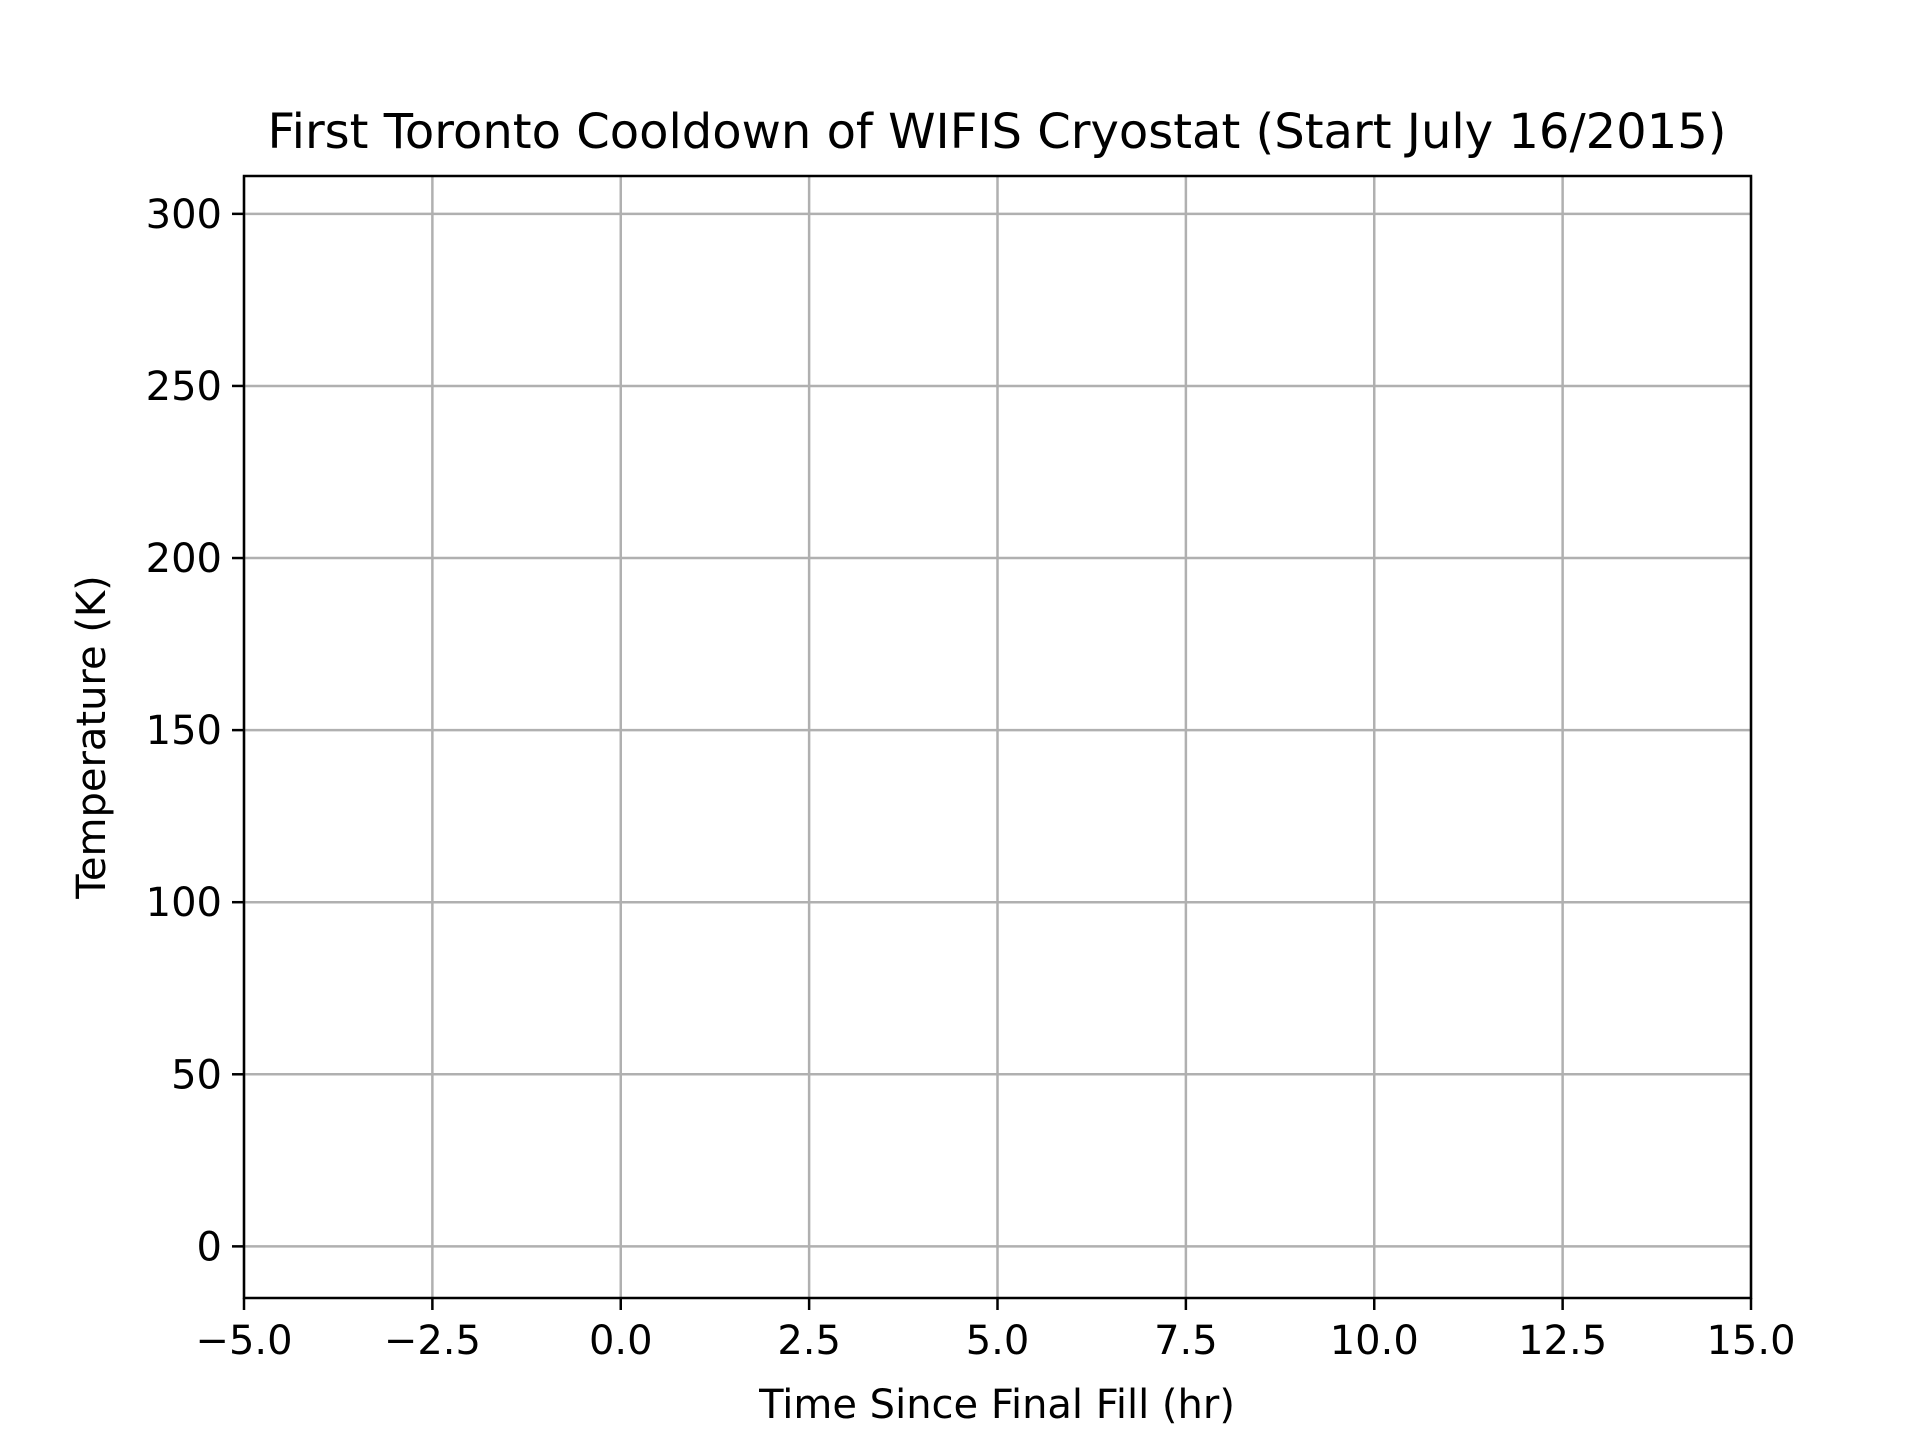 The image size is (1920, 1440). What do you see at coordinates (1374, 1341) in the screenshot?
I see `x-tick-label: 10.0` at bounding box center [1374, 1341].